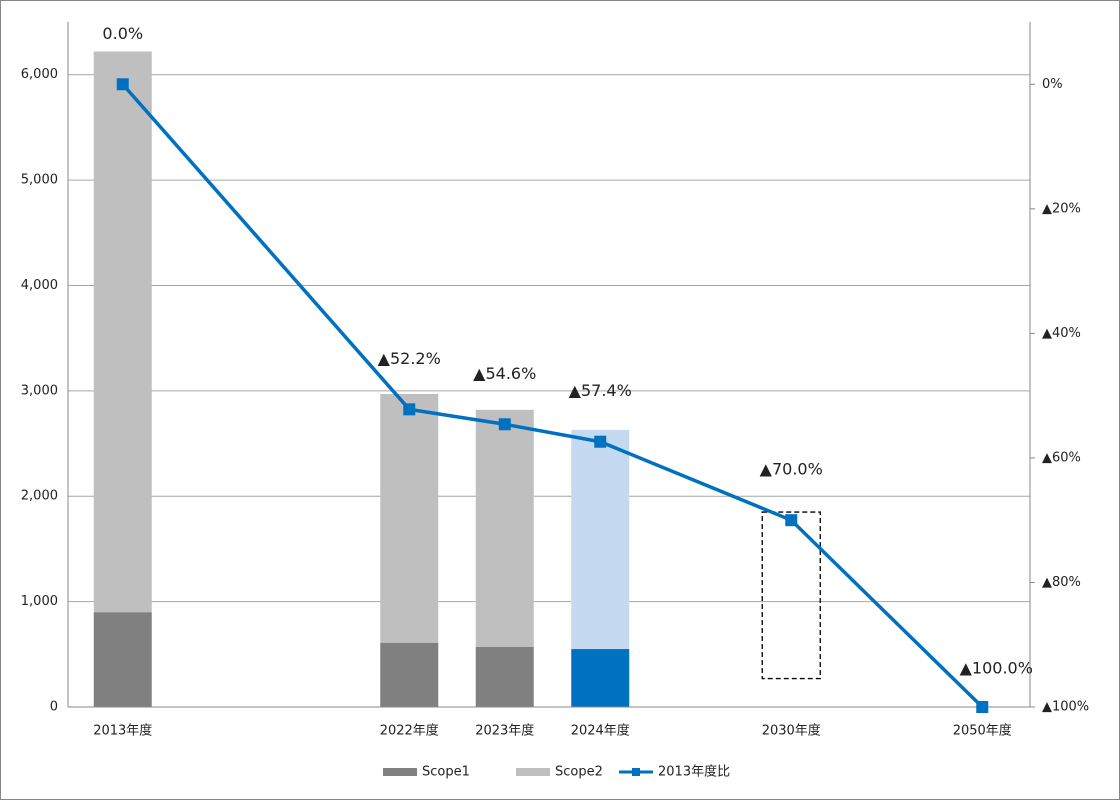  What do you see at coordinates (1052, 84) in the screenshot?
I see `y2-tick-label: 0%` at bounding box center [1052, 84].